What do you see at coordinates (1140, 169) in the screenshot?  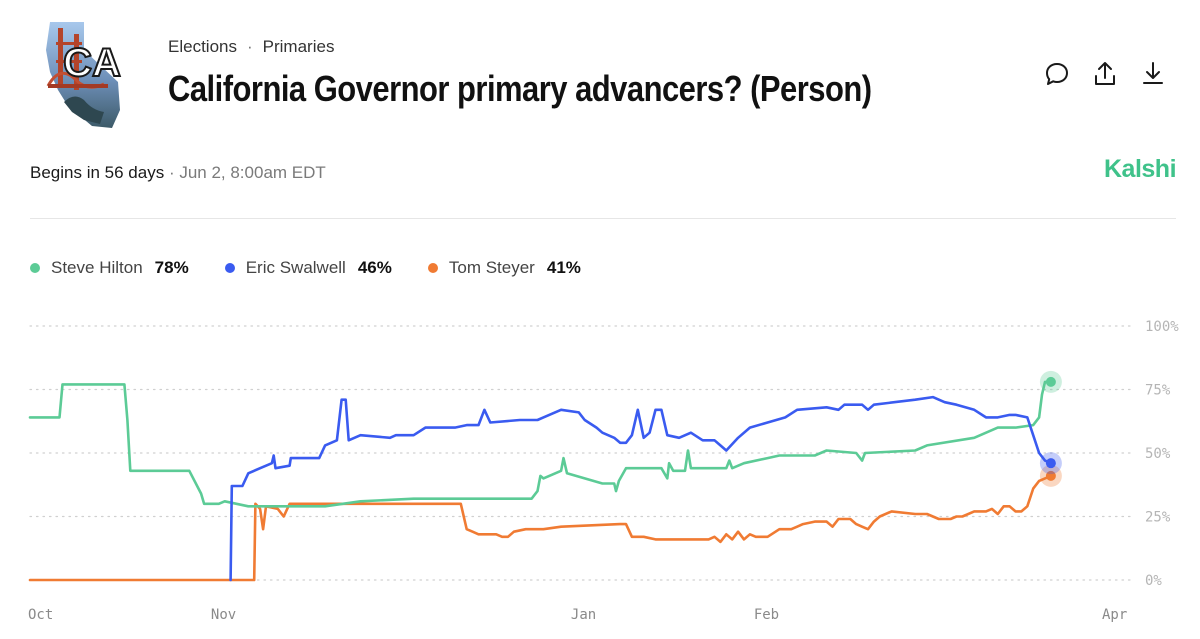 I see `kalshi-logo: Kalshi` at bounding box center [1140, 169].